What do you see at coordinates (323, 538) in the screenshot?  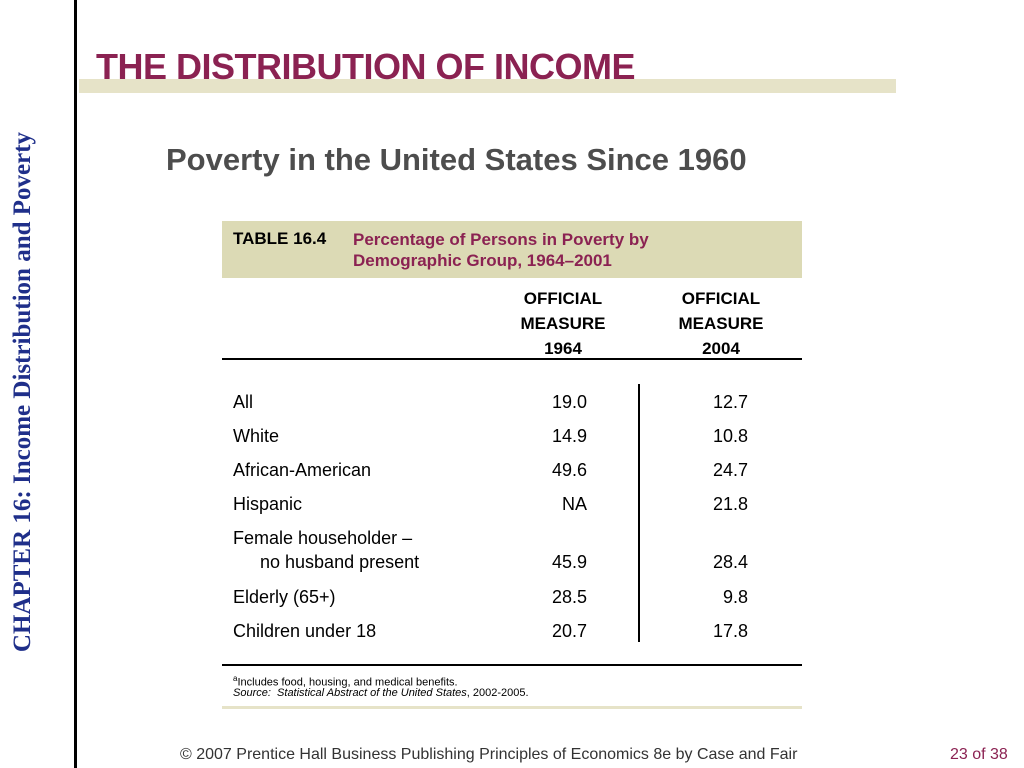 I see `row-label: Female householder –` at bounding box center [323, 538].